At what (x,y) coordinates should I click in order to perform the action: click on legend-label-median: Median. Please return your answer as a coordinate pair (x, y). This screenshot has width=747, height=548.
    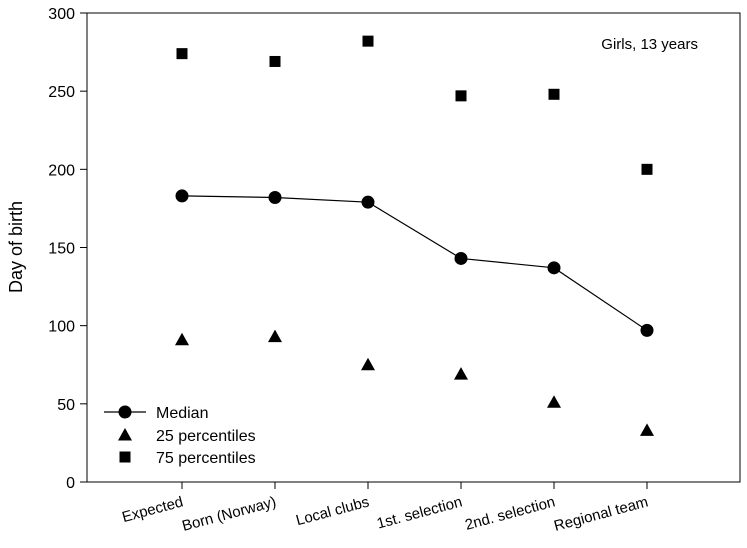
    Looking at the image, I should click on (182, 413).